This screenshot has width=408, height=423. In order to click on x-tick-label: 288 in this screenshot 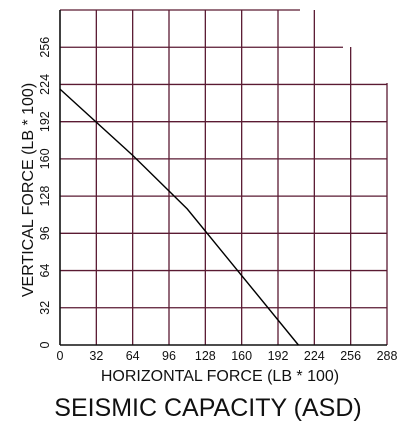, I will do `click(387, 356)`.